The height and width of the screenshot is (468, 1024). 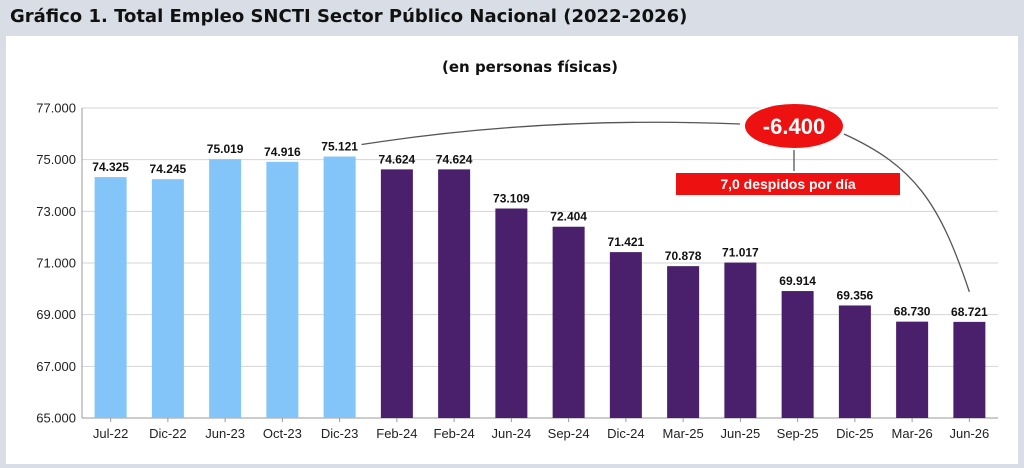 What do you see at coordinates (740, 253) in the screenshot?
I see `data-label: 71.017` at bounding box center [740, 253].